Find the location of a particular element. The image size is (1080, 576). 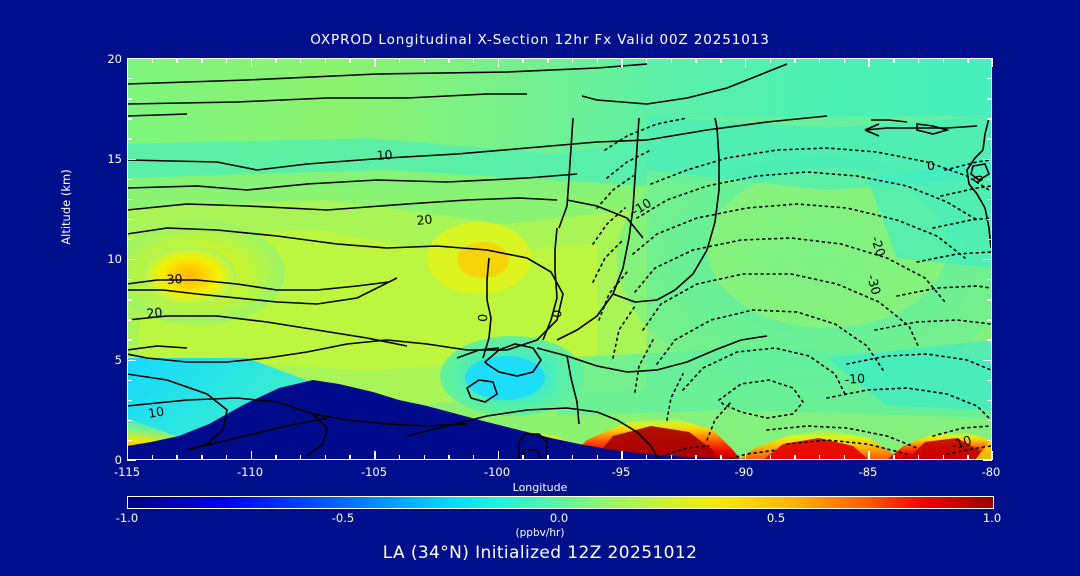

svg-text: -20 is located at coordinates (878, 246).